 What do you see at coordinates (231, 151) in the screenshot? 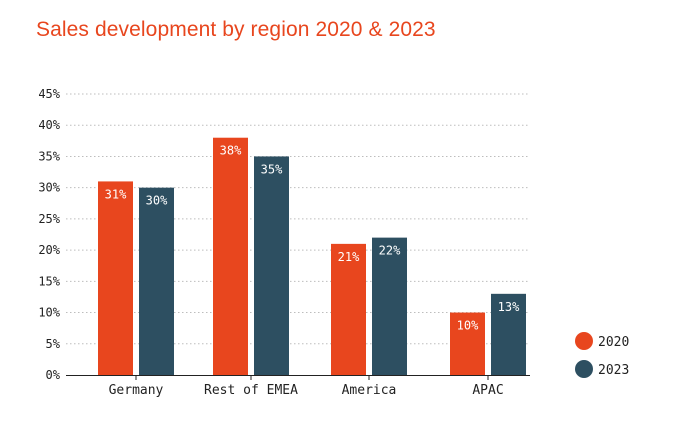
I see `data-label: 38%` at bounding box center [231, 151].